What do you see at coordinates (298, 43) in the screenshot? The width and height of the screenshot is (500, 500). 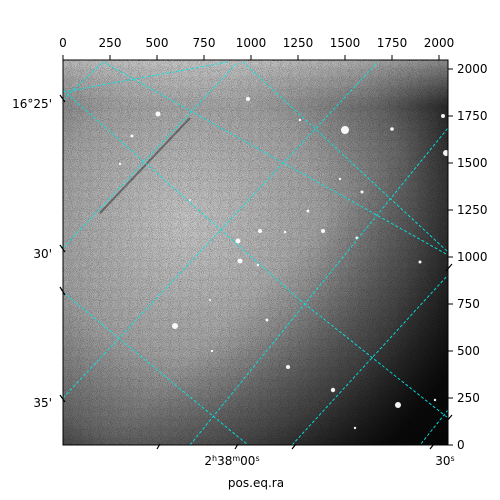 I see `top-tick-label: 1250` at bounding box center [298, 43].